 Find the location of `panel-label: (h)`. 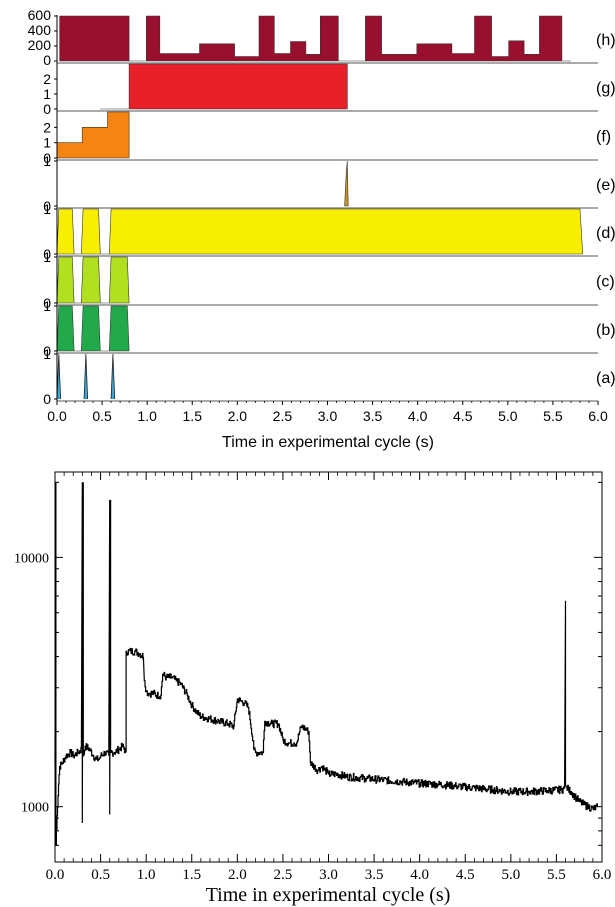

panel-label: (h) is located at coordinates (605, 40).